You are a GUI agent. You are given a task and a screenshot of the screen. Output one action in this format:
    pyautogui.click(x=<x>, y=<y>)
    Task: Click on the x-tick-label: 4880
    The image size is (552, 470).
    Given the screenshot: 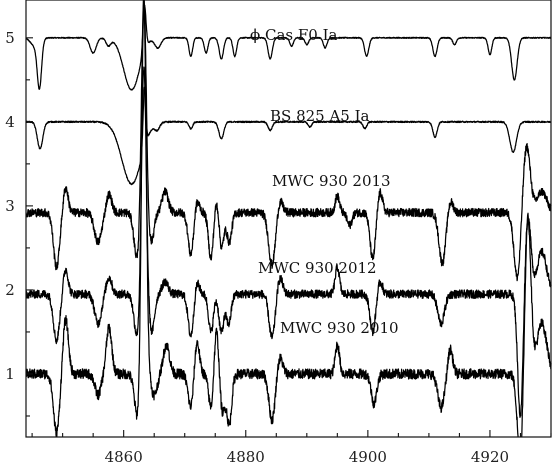 What is the action you would take?
    pyautogui.click(x=246, y=457)
    